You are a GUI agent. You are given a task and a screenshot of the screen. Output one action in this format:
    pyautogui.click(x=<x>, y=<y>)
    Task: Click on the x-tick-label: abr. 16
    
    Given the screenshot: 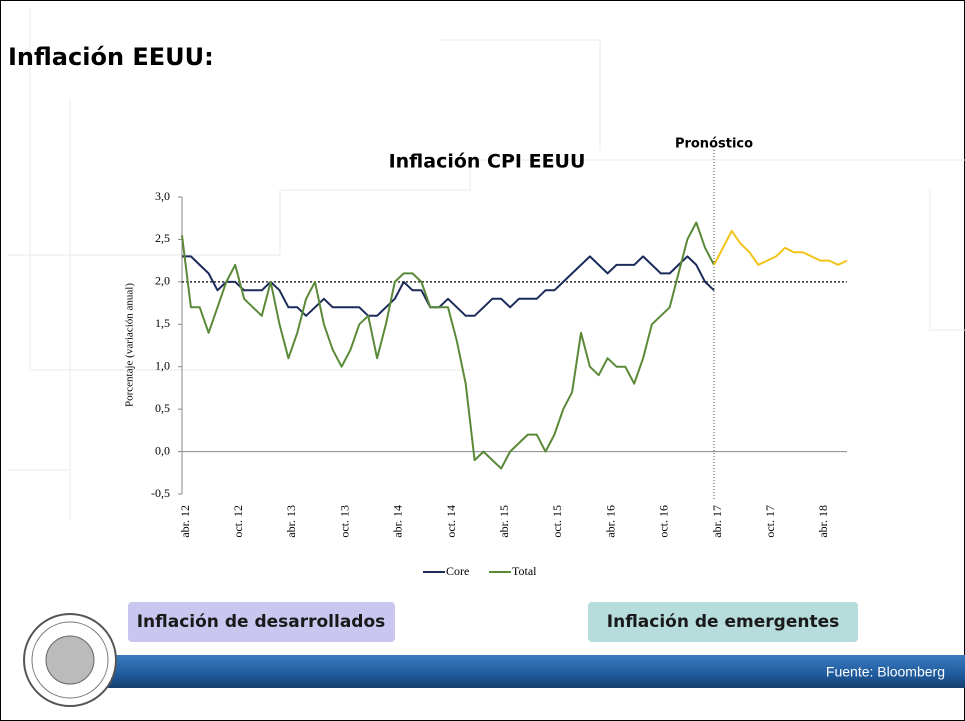 What is the action you would take?
    pyautogui.click(x=610, y=521)
    